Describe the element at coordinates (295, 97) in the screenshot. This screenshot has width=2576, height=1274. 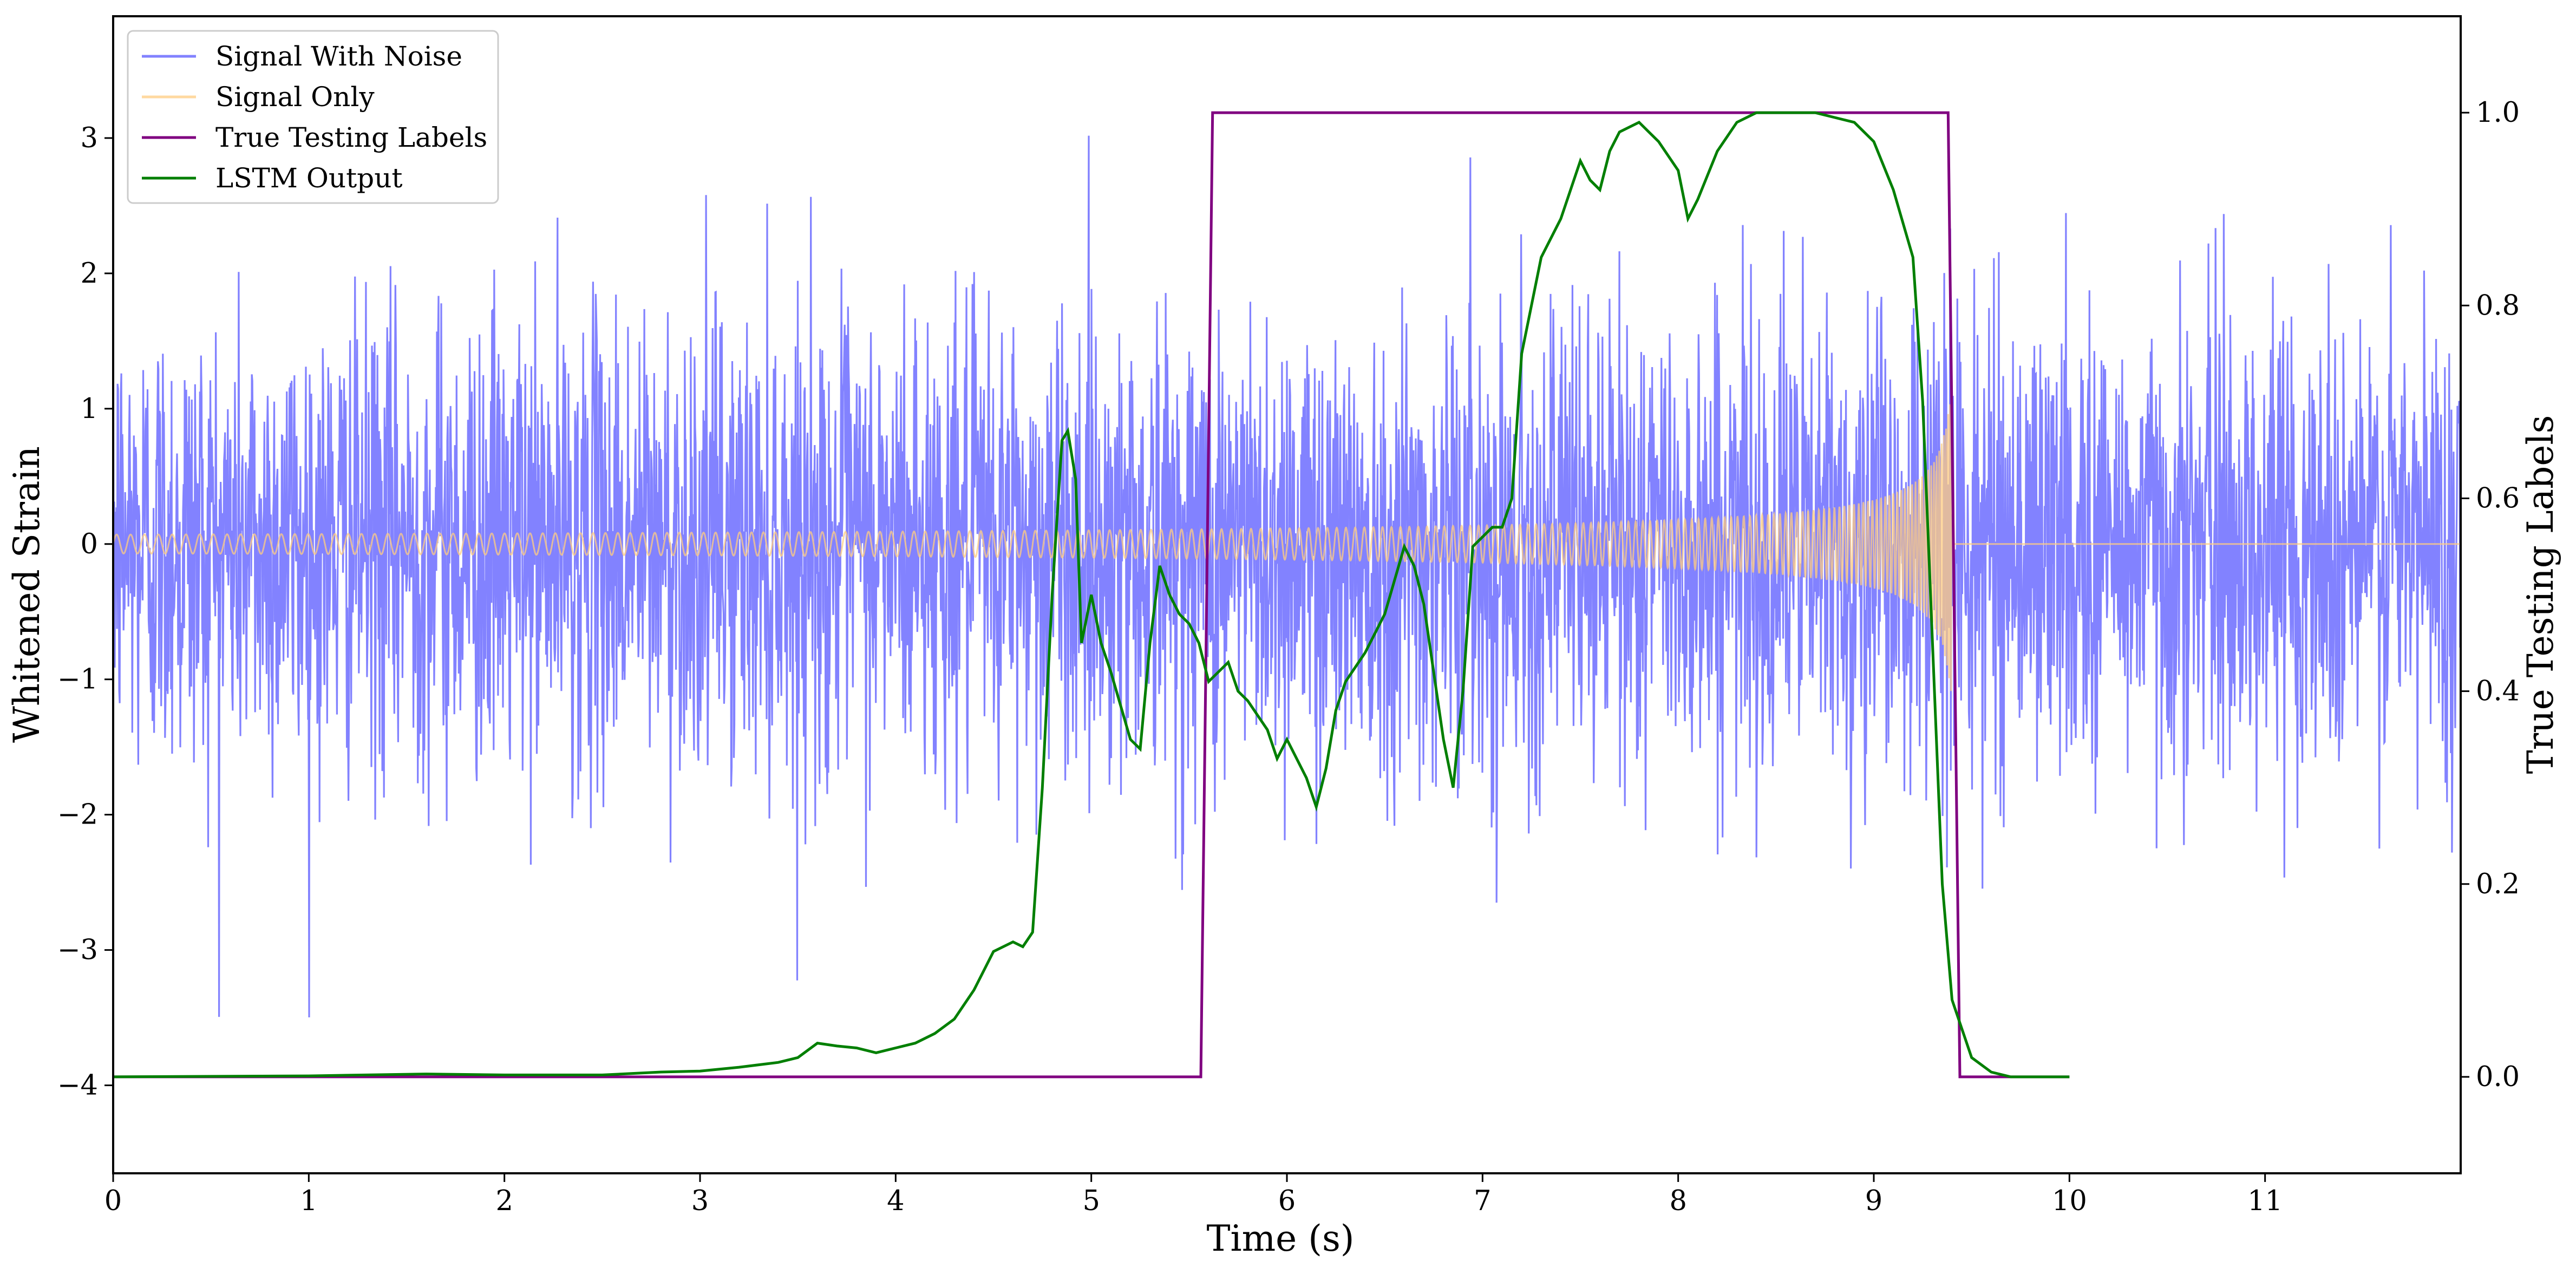
I see `legend-label: Signal Only` at that location.